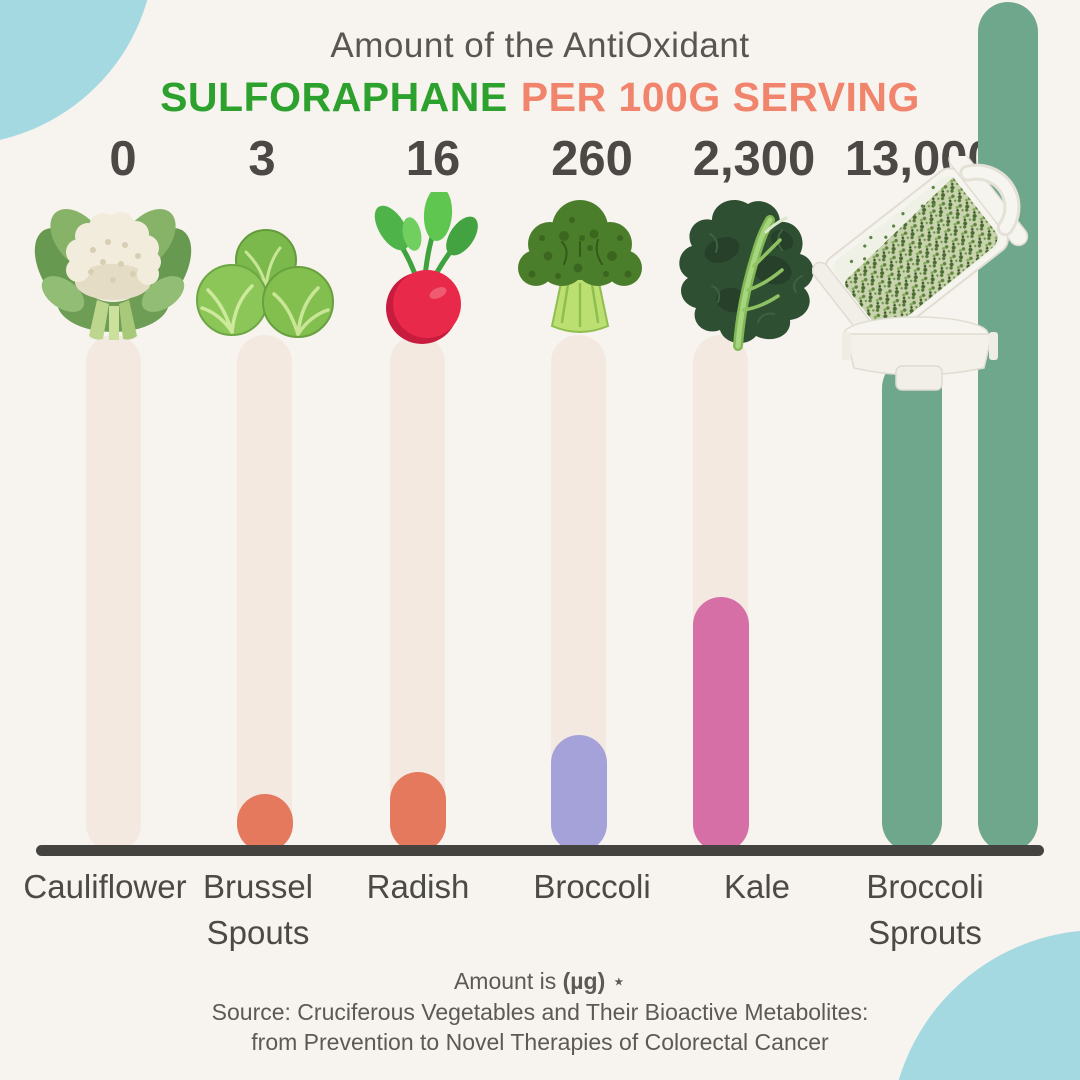 This screenshot has width=1080, height=1080. Describe the element at coordinates (426, 268) in the screenshot. I see `radish-icon` at that location.